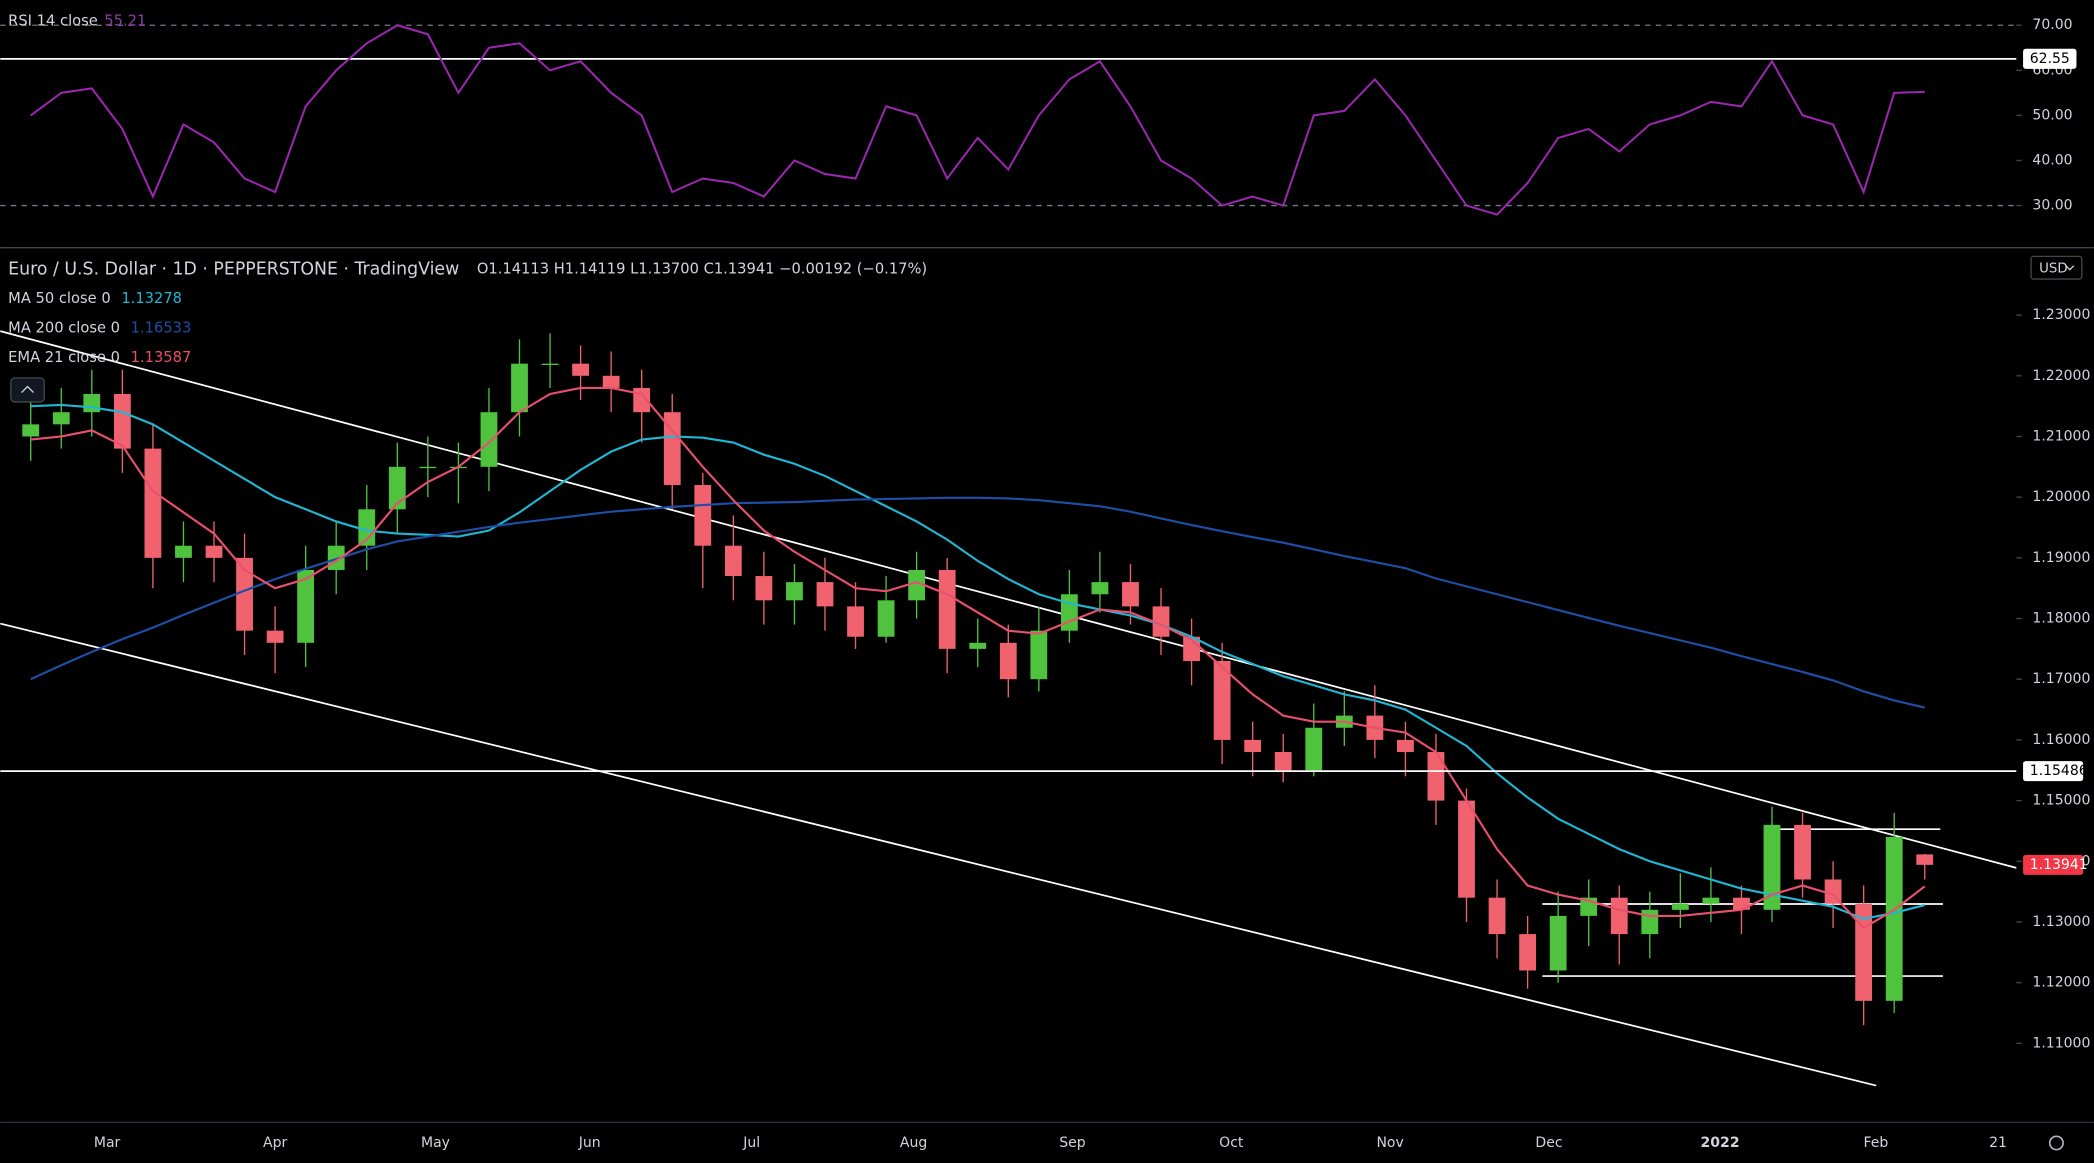 Image resolution: width=2094 pixels, height=1163 pixels. I want to click on y-tick-label: 40.00, so click(2052, 160).